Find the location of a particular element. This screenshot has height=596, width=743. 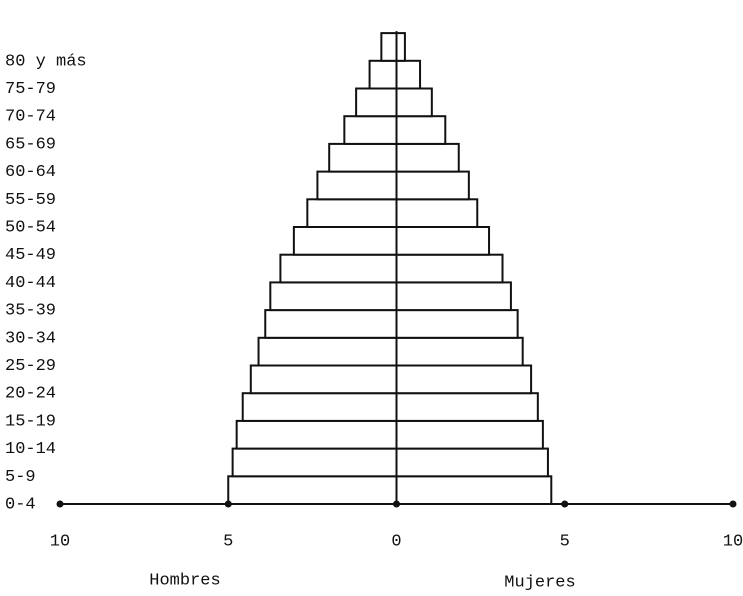

category-label: 10-14 is located at coordinates (30, 449).